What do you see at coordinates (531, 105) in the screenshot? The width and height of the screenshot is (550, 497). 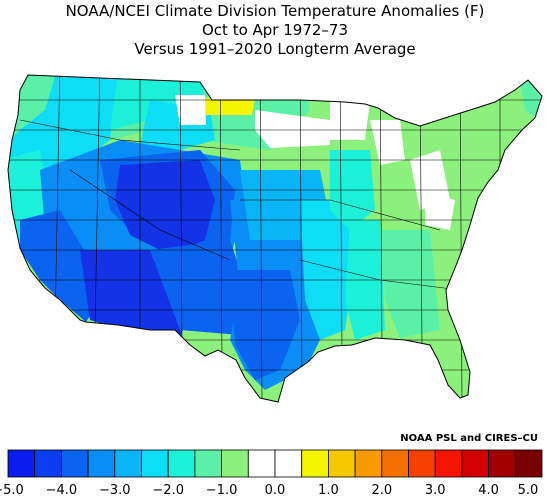 I see `region-maine` at bounding box center [531, 105].